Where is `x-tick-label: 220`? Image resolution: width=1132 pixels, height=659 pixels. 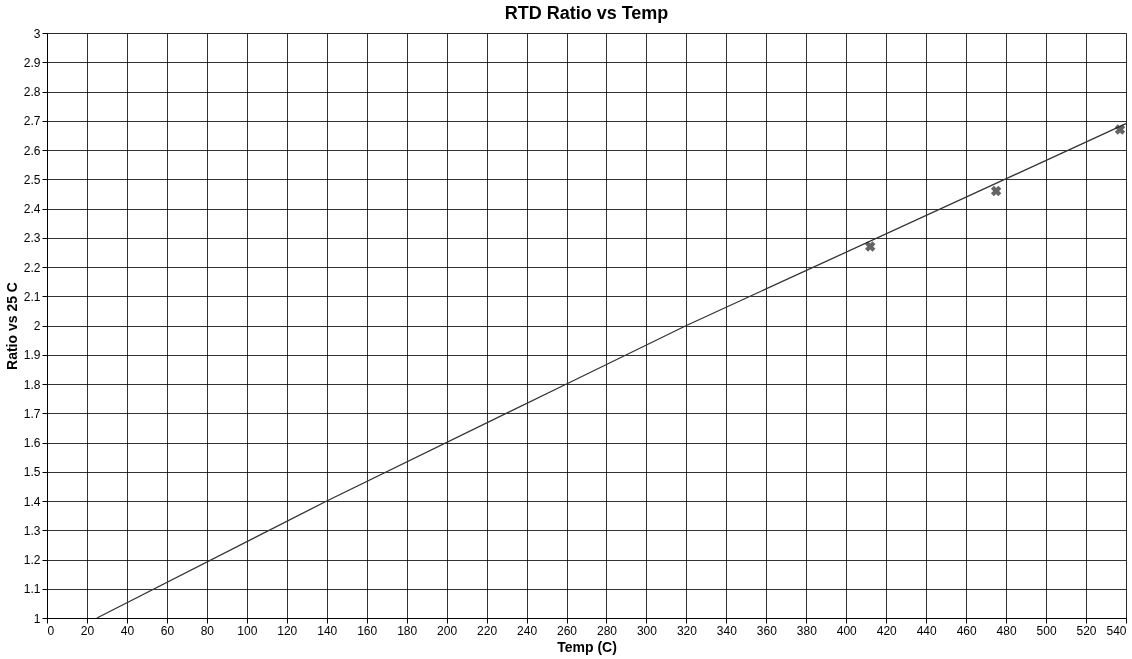
x-tick-label: 220 is located at coordinates (487, 630).